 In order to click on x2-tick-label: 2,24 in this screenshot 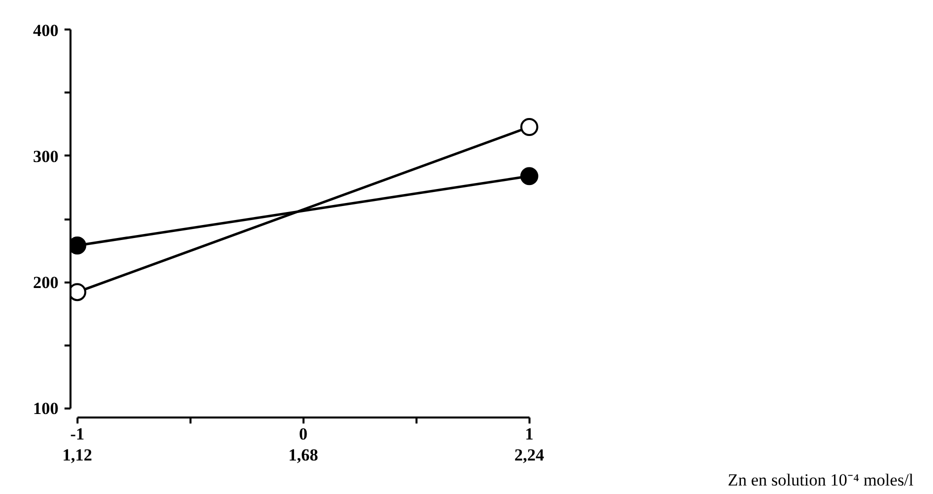, I will do `click(529, 455)`.